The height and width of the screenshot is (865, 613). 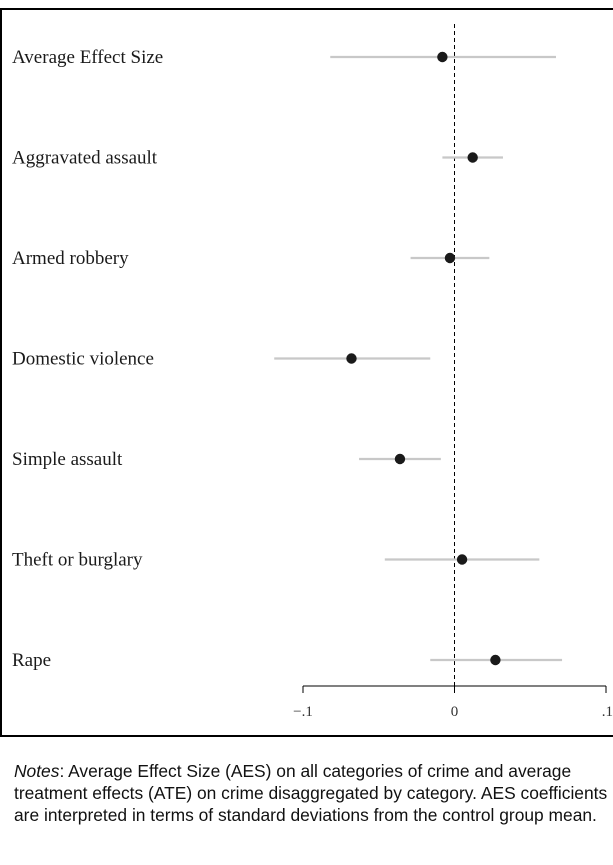 I want to click on x-axis: −.1 0 .1, so click(x=453, y=702).